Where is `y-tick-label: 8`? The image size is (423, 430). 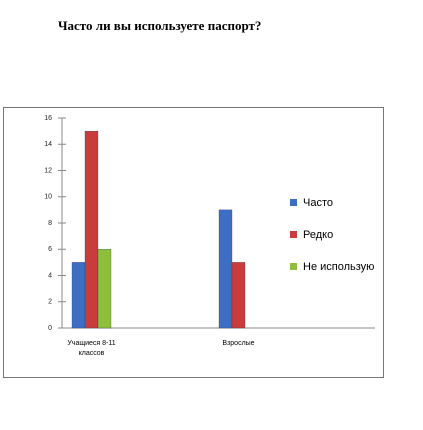 y-tick-label: 8 is located at coordinates (50, 223).